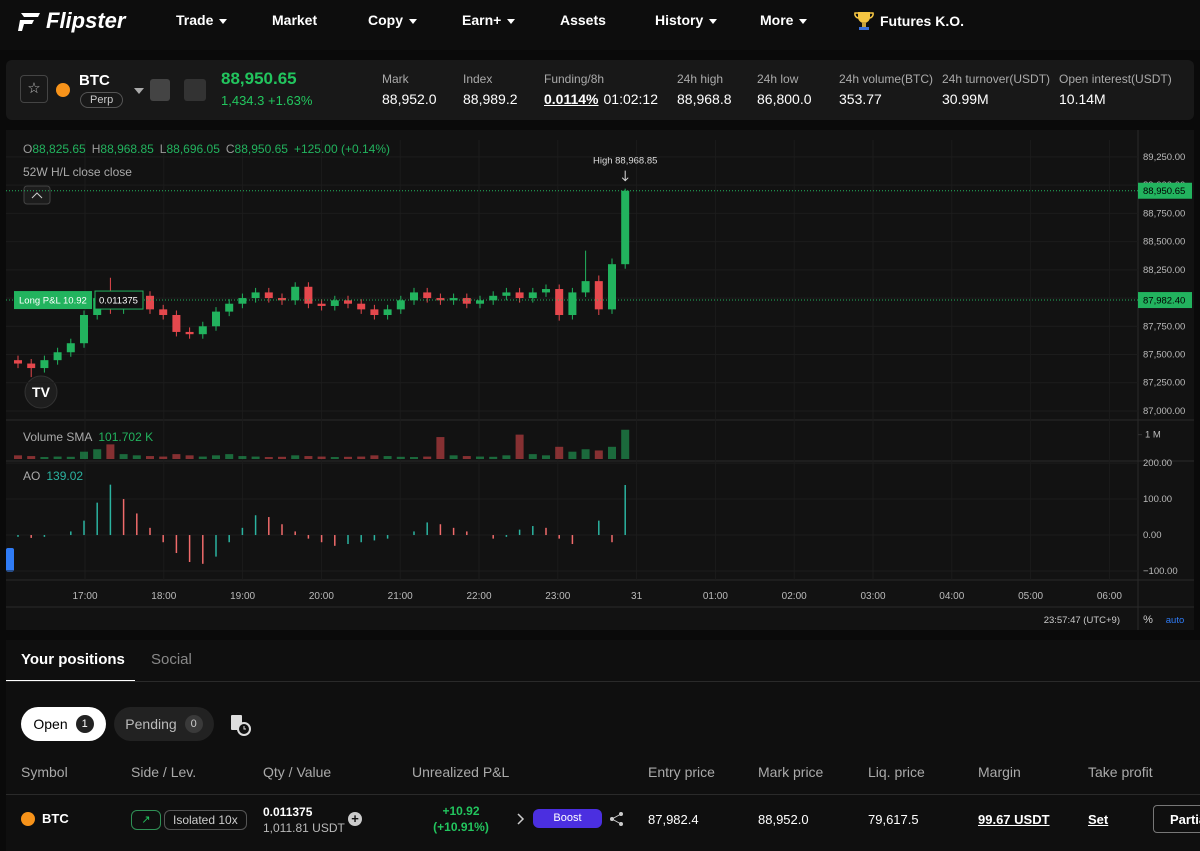  I want to click on stat-value: 353.77, so click(860, 99).